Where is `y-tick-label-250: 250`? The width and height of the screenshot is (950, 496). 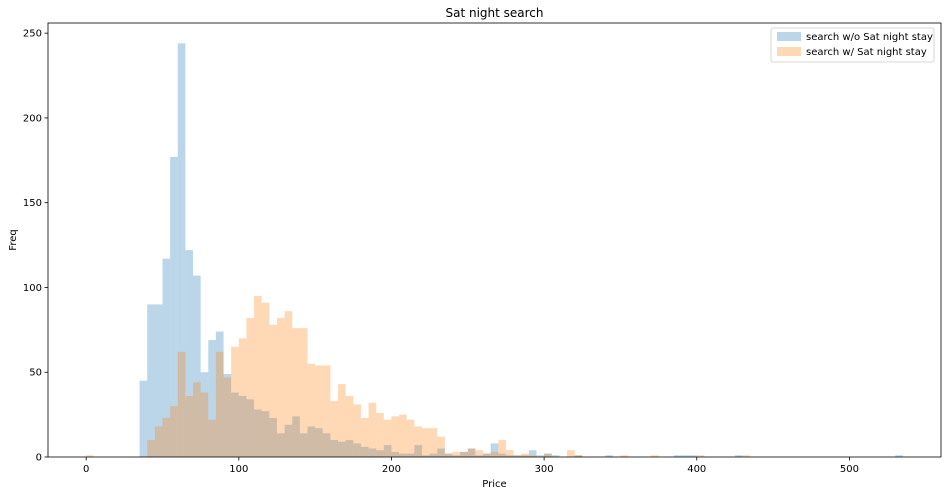 y-tick-label-250: 250 is located at coordinates (32, 34).